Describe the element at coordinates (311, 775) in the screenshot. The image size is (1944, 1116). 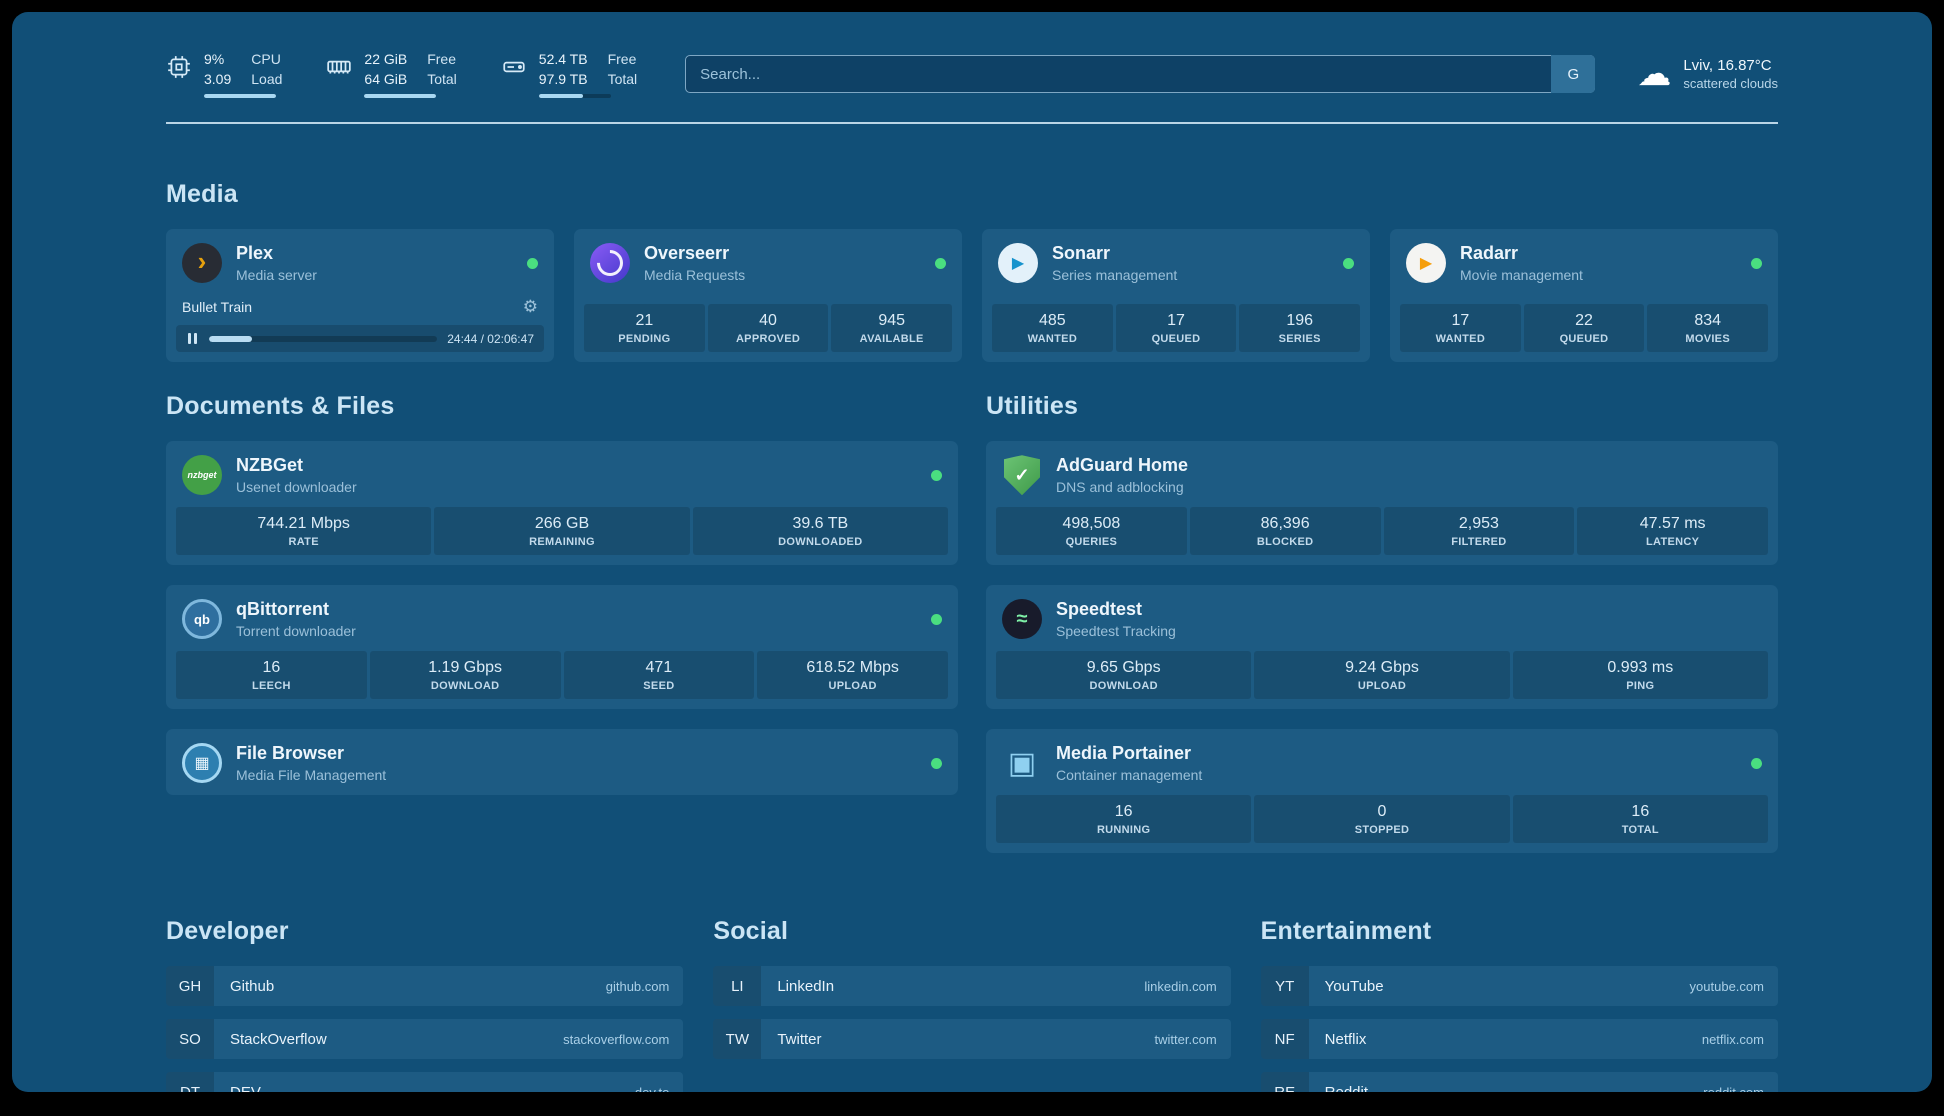
I see `service-description: Media File Management` at that location.